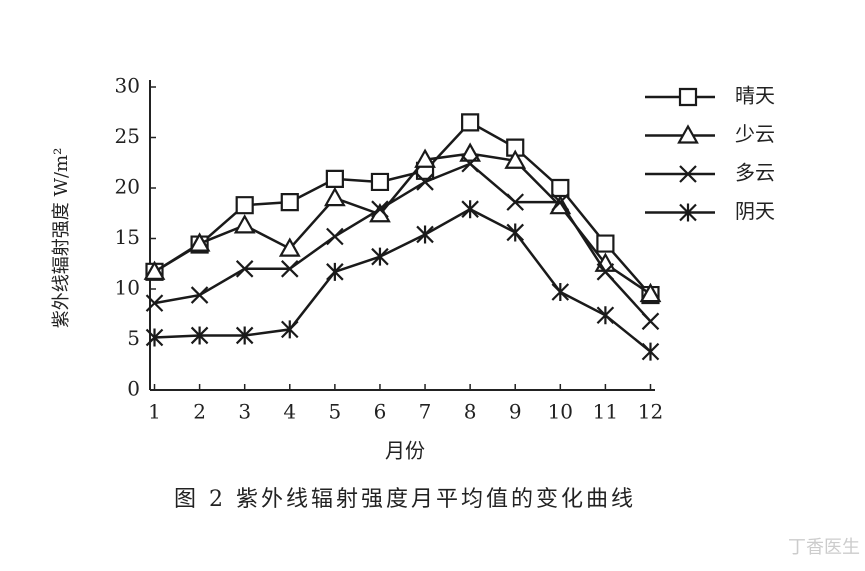 This screenshot has width=865, height=571. I want to click on y-tick-label: 0, so click(133, 389).